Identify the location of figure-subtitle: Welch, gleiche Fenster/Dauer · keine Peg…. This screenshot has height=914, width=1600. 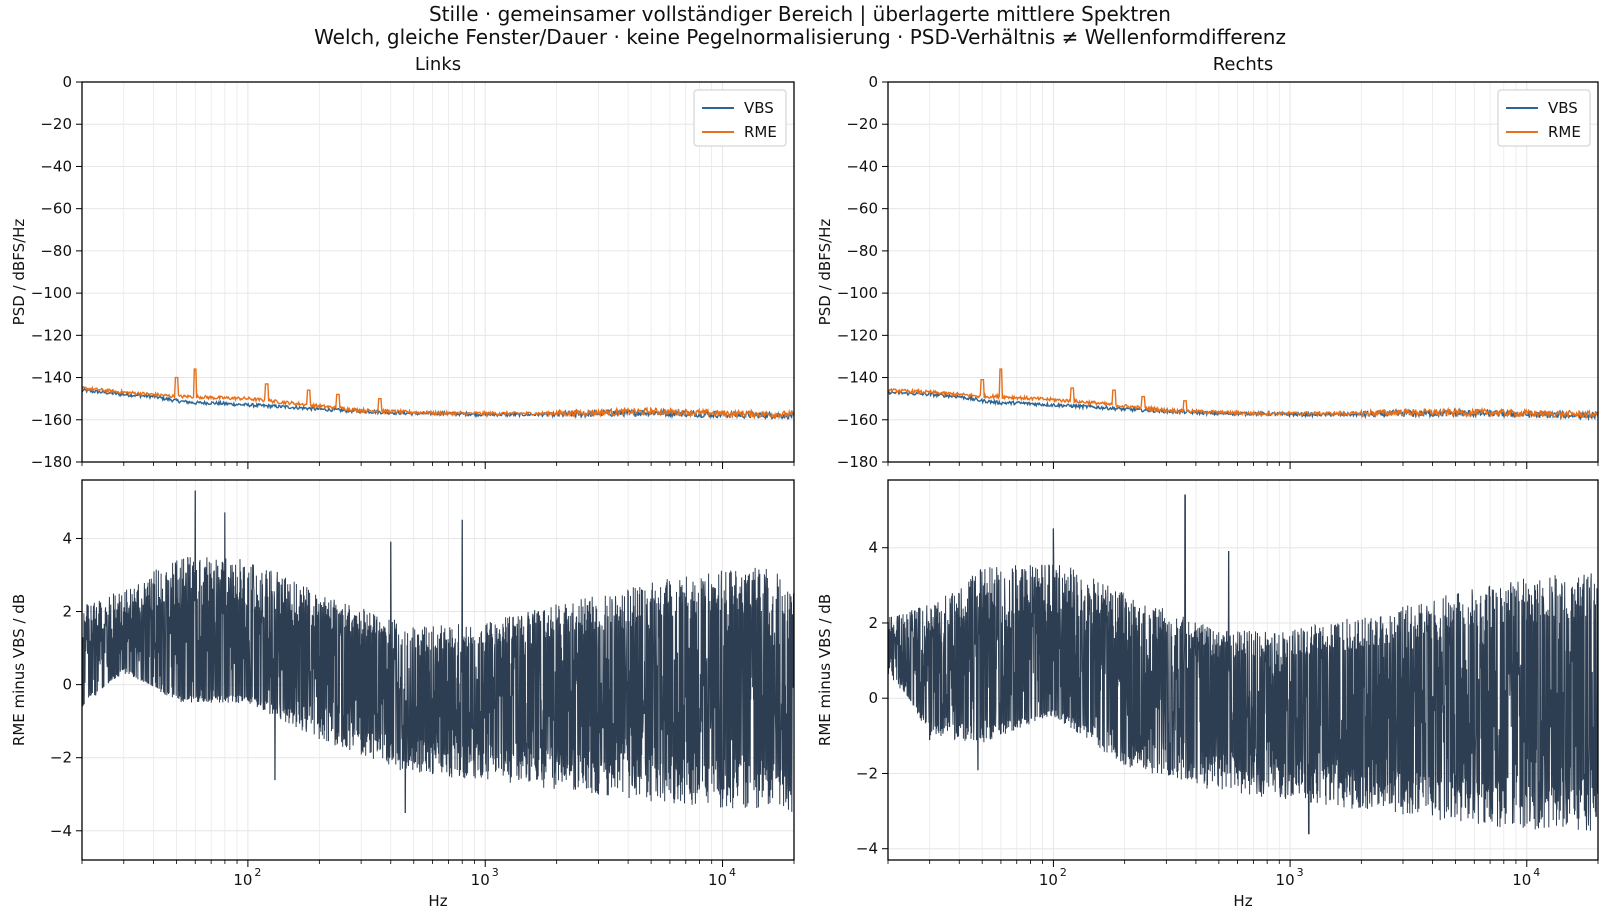
(800, 37).